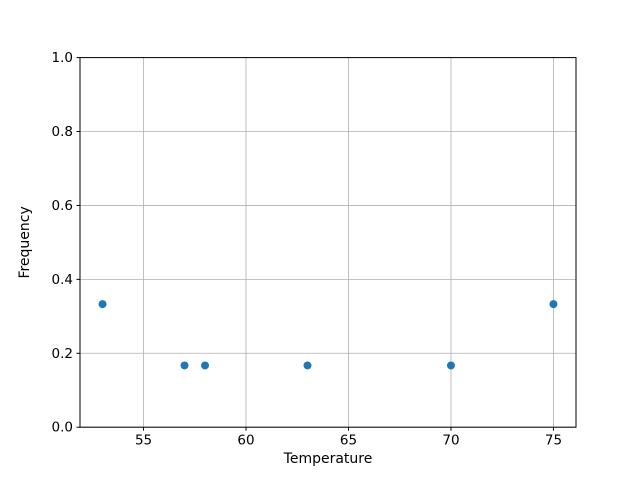 The width and height of the screenshot is (640, 480). I want to click on y-axis-label: Frequency, so click(25, 242).